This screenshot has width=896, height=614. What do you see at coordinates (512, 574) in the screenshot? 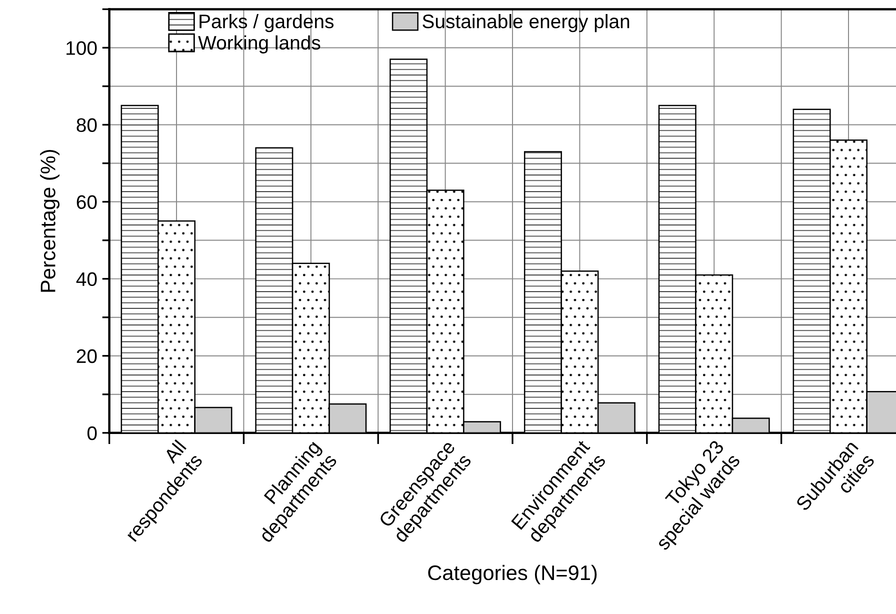
I see `x-axis-title: Categories (N=91)` at bounding box center [512, 574].